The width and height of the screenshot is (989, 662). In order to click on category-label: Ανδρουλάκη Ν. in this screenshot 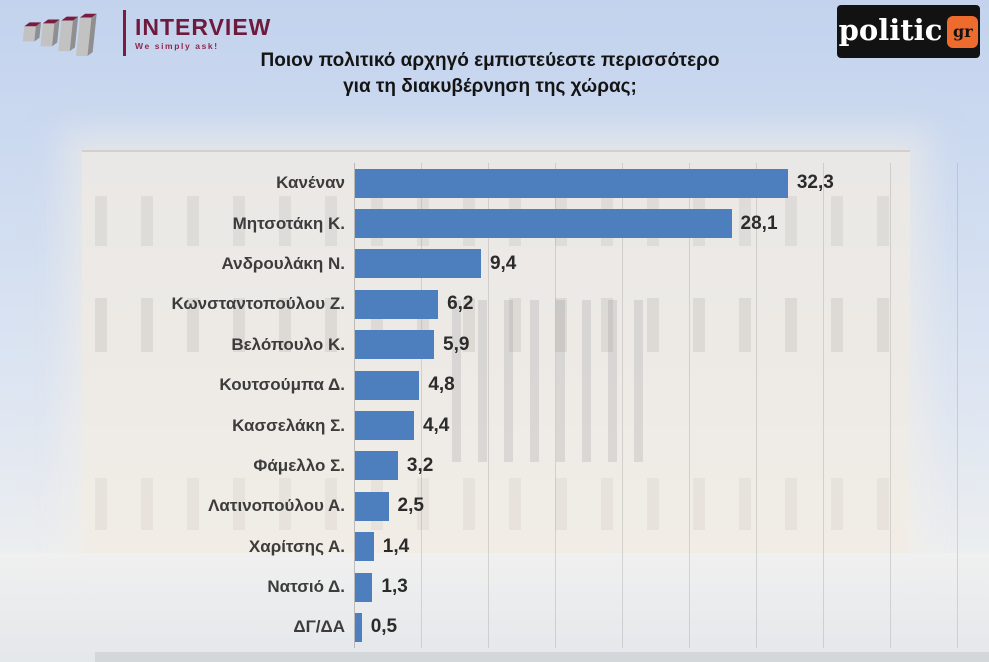, I will do `click(283, 263)`.